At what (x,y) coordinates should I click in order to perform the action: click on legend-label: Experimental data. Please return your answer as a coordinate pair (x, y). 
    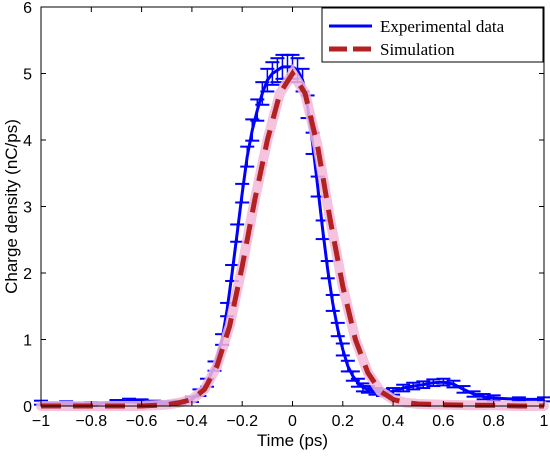
    Looking at the image, I should click on (442, 26).